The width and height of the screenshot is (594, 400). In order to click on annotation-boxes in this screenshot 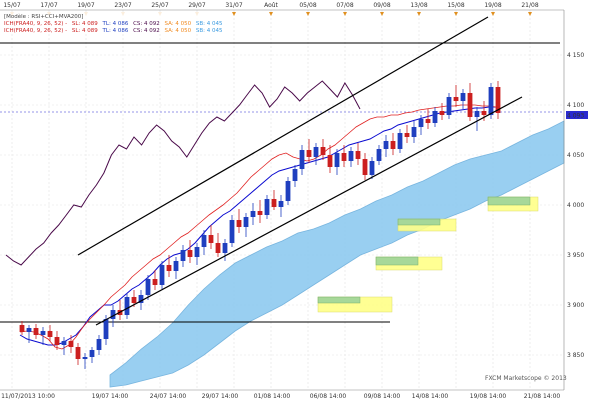, I will do `click(428, 254)`.